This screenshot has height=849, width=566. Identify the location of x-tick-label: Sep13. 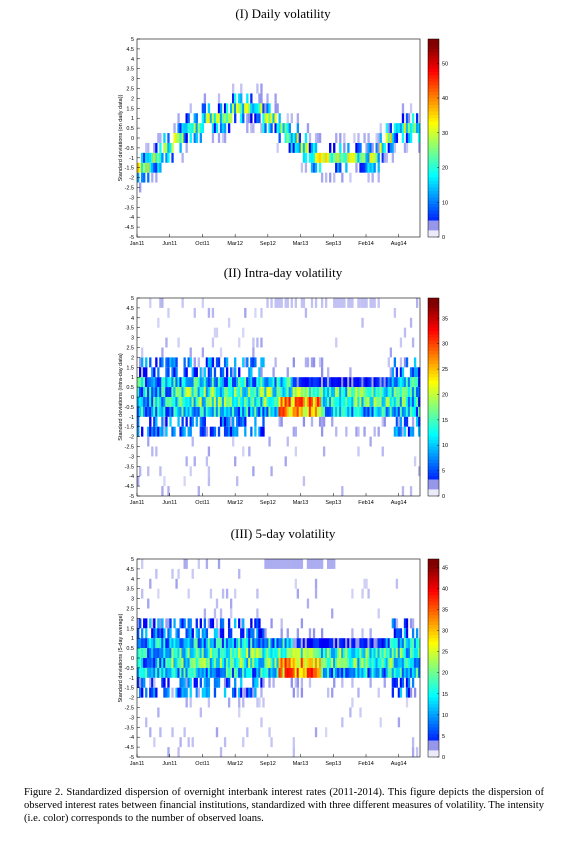
(333, 244).